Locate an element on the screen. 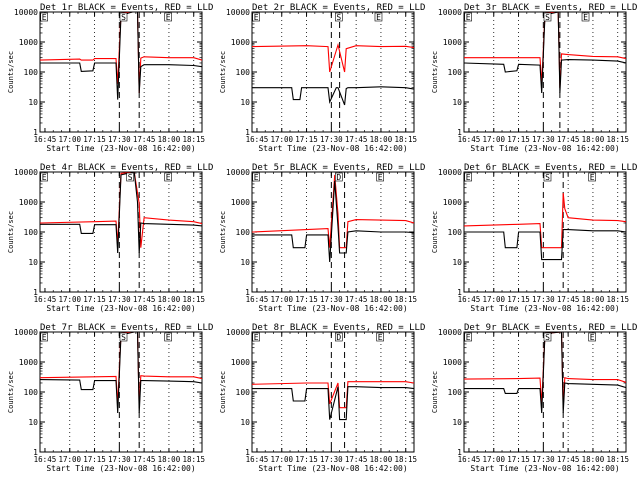 This screenshot has height=480, width=640. chart-title: Det 5r BLACK = Events, RED = LLD is located at coordinates (338, 168).